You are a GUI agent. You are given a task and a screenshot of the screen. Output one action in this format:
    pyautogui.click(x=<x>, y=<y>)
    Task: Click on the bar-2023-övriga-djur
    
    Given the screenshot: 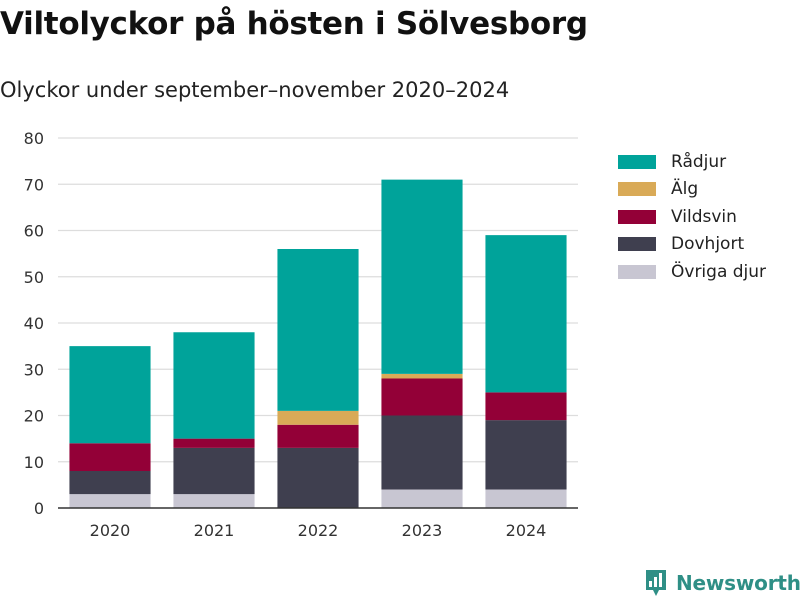 What is the action you would take?
    pyautogui.click(x=422, y=498)
    